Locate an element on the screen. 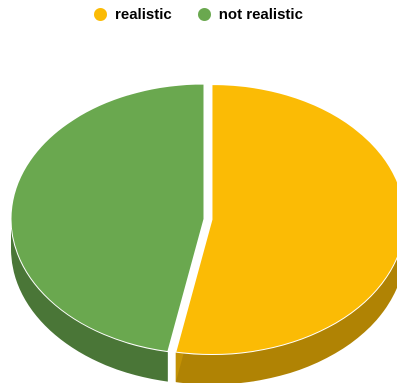 The image size is (397, 383). legend-item-realistic: realistic is located at coordinates (133, 14).